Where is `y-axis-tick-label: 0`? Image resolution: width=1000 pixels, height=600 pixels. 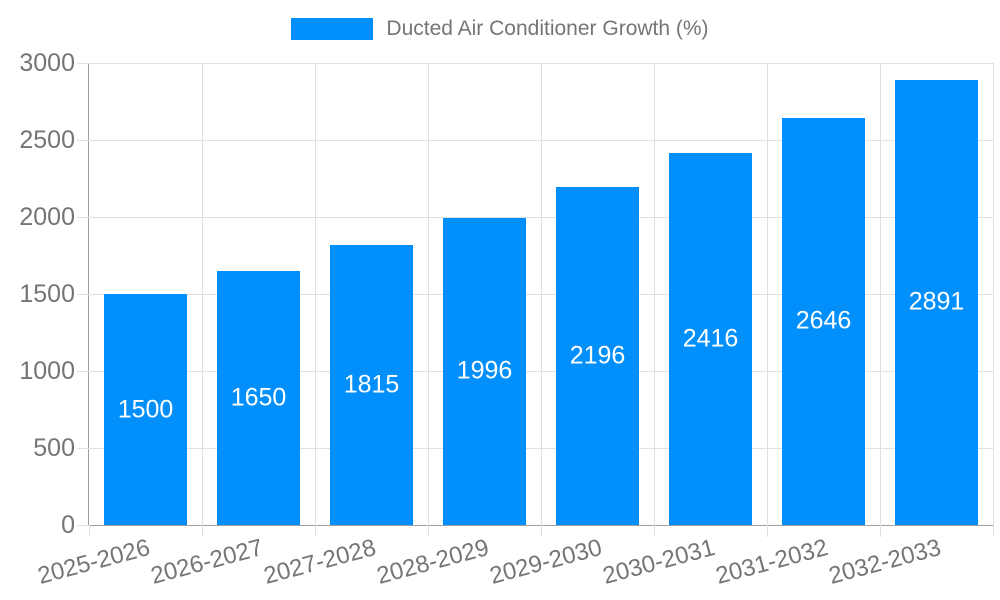
y-axis-tick-label: 0 is located at coordinates (68, 525).